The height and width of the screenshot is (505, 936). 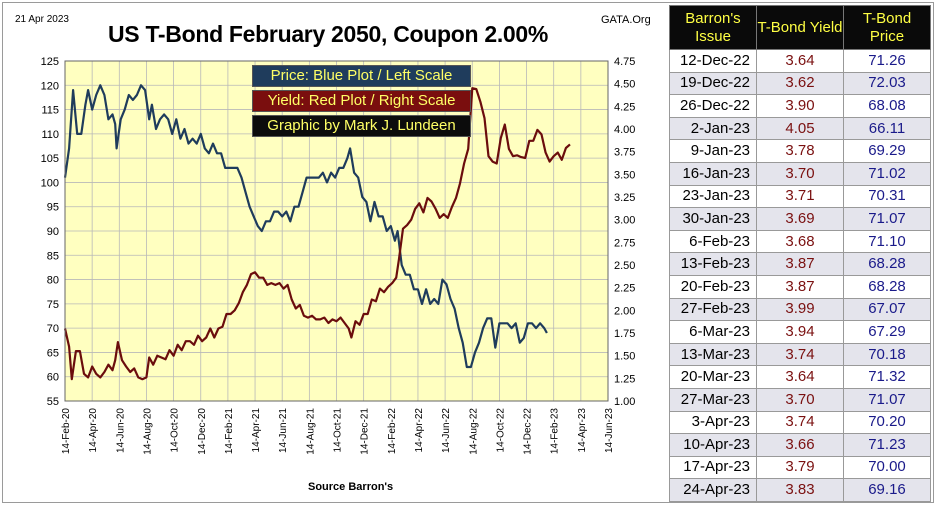 I want to click on right-axis-tick-label: 2.00, so click(x=624, y=311).